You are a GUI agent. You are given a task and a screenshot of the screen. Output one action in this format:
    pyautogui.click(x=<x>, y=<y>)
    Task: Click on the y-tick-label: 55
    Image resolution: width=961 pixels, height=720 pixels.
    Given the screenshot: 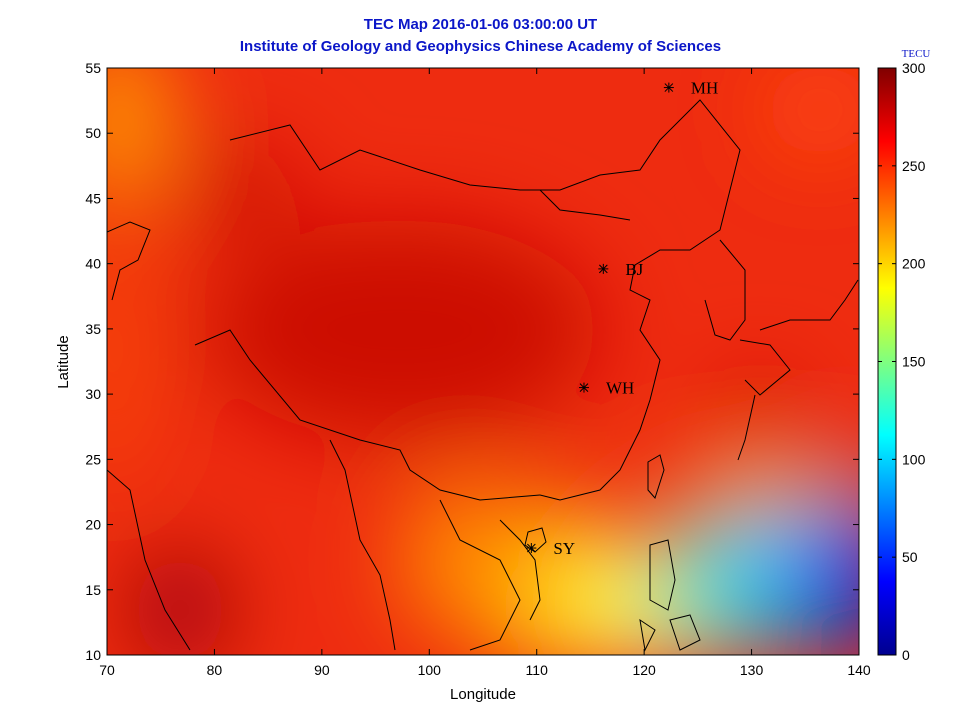 What is the action you would take?
    pyautogui.click(x=93, y=68)
    